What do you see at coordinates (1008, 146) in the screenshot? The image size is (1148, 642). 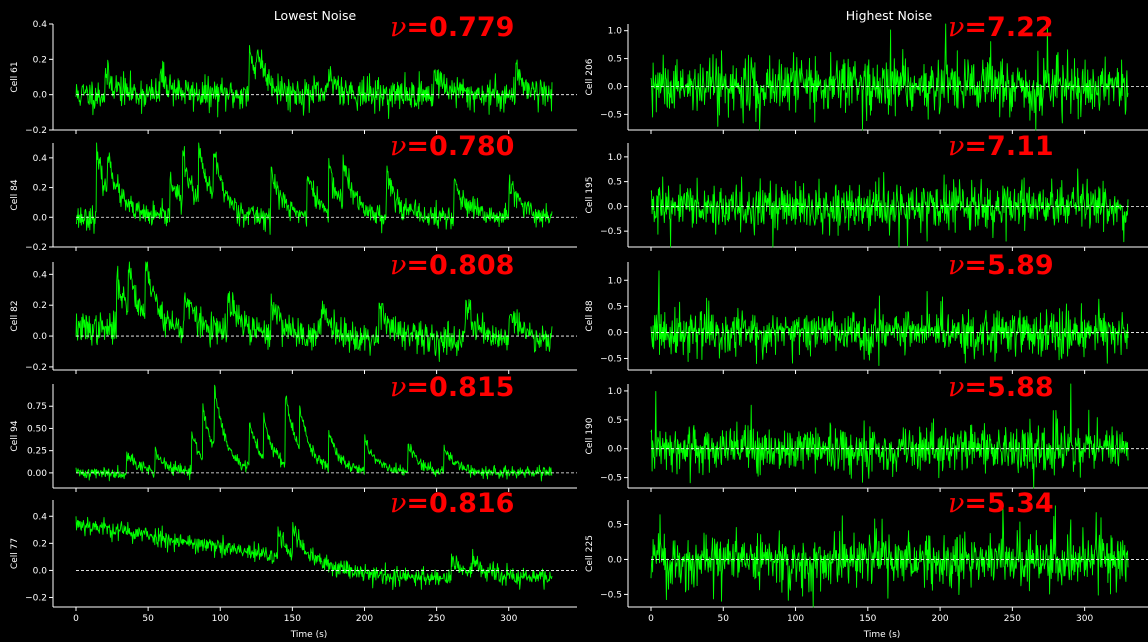 I see `nu-value: =7.11` at bounding box center [1008, 146].